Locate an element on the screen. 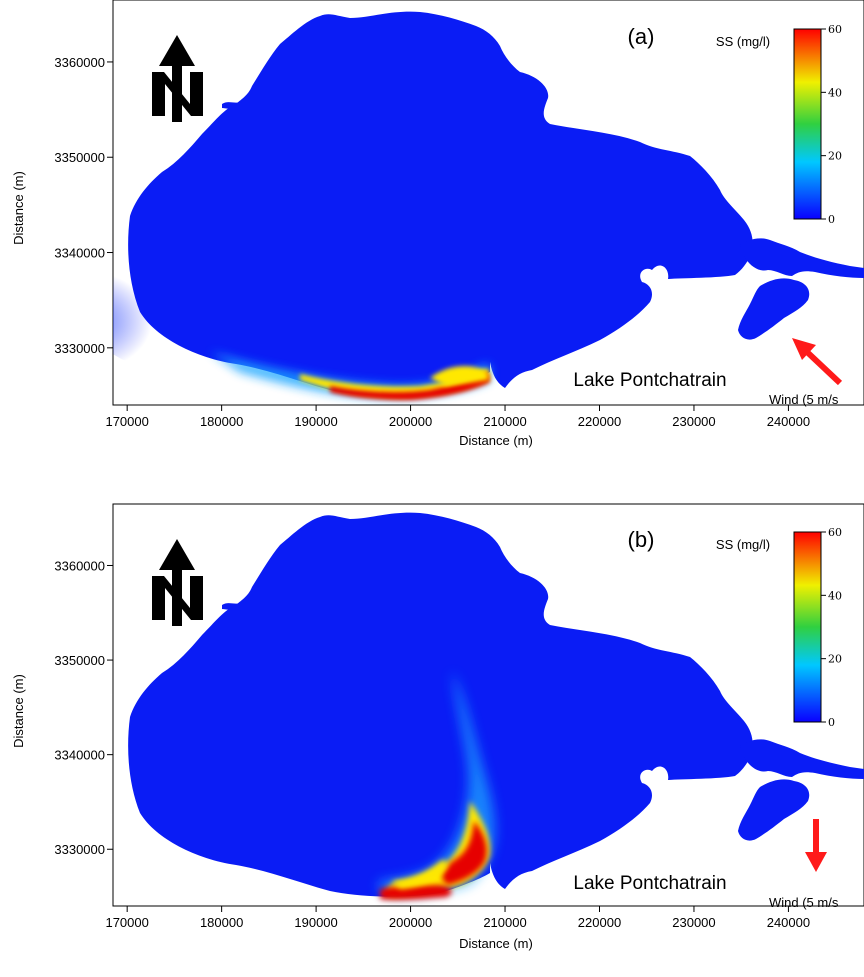 This screenshot has height=977, width=864. panel-label: (b) is located at coordinates (641, 539).